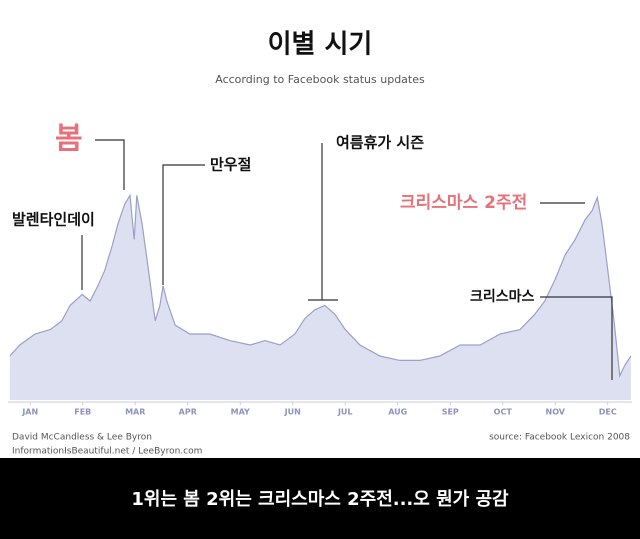 Image resolution: width=640 pixels, height=539 pixels. I want to click on x-tick-label: JUL, so click(345, 412).